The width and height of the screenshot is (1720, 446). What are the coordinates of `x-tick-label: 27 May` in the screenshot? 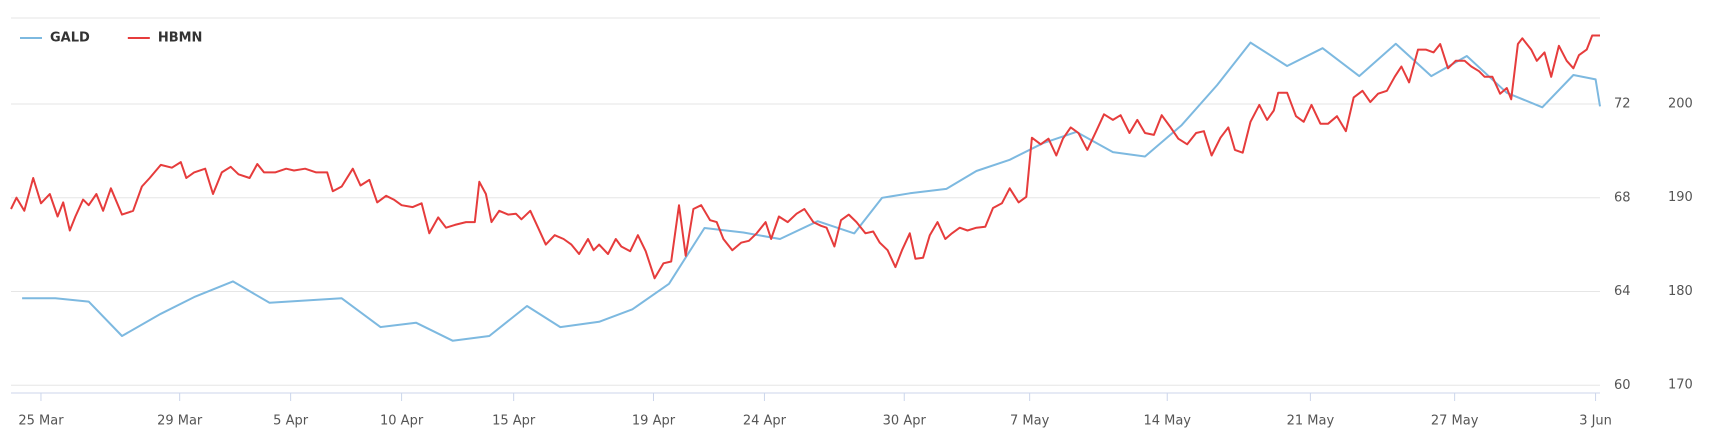 It's located at (1455, 421).